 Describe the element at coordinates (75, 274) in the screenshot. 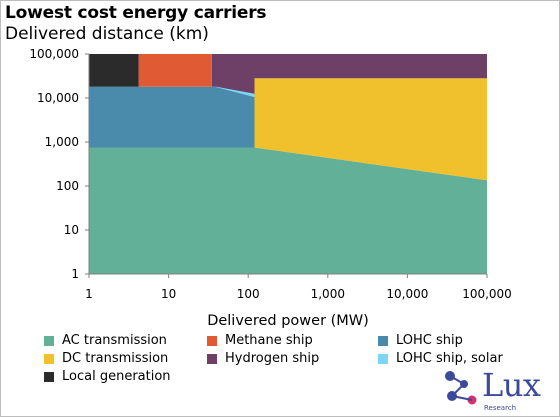

I see `y-tick-label: 1` at that location.